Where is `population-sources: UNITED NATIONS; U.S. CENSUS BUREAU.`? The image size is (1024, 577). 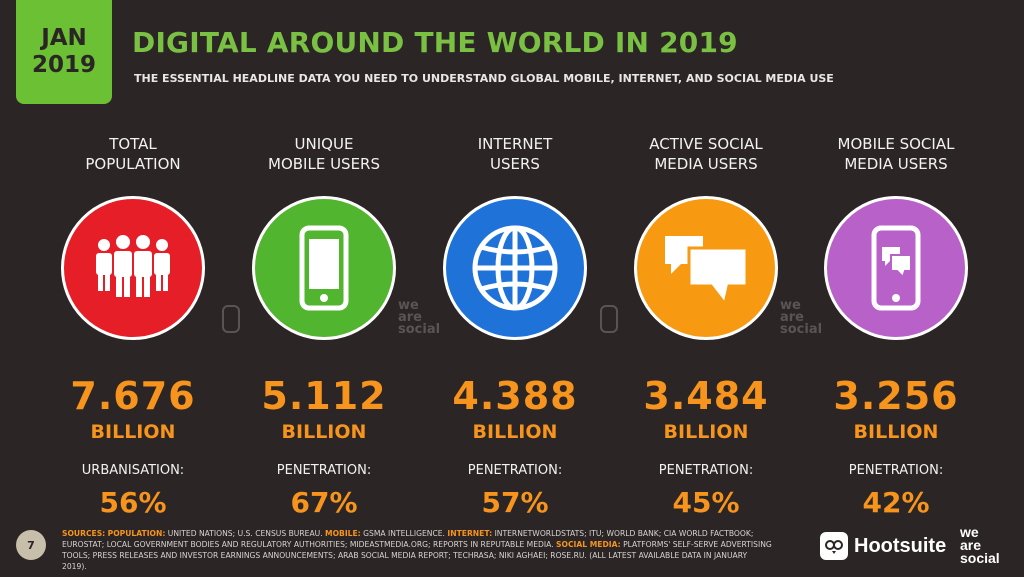
population-sources: UNITED NATIONS; U.S. CENSUS BUREAU. is located at coordinates (245, 533).